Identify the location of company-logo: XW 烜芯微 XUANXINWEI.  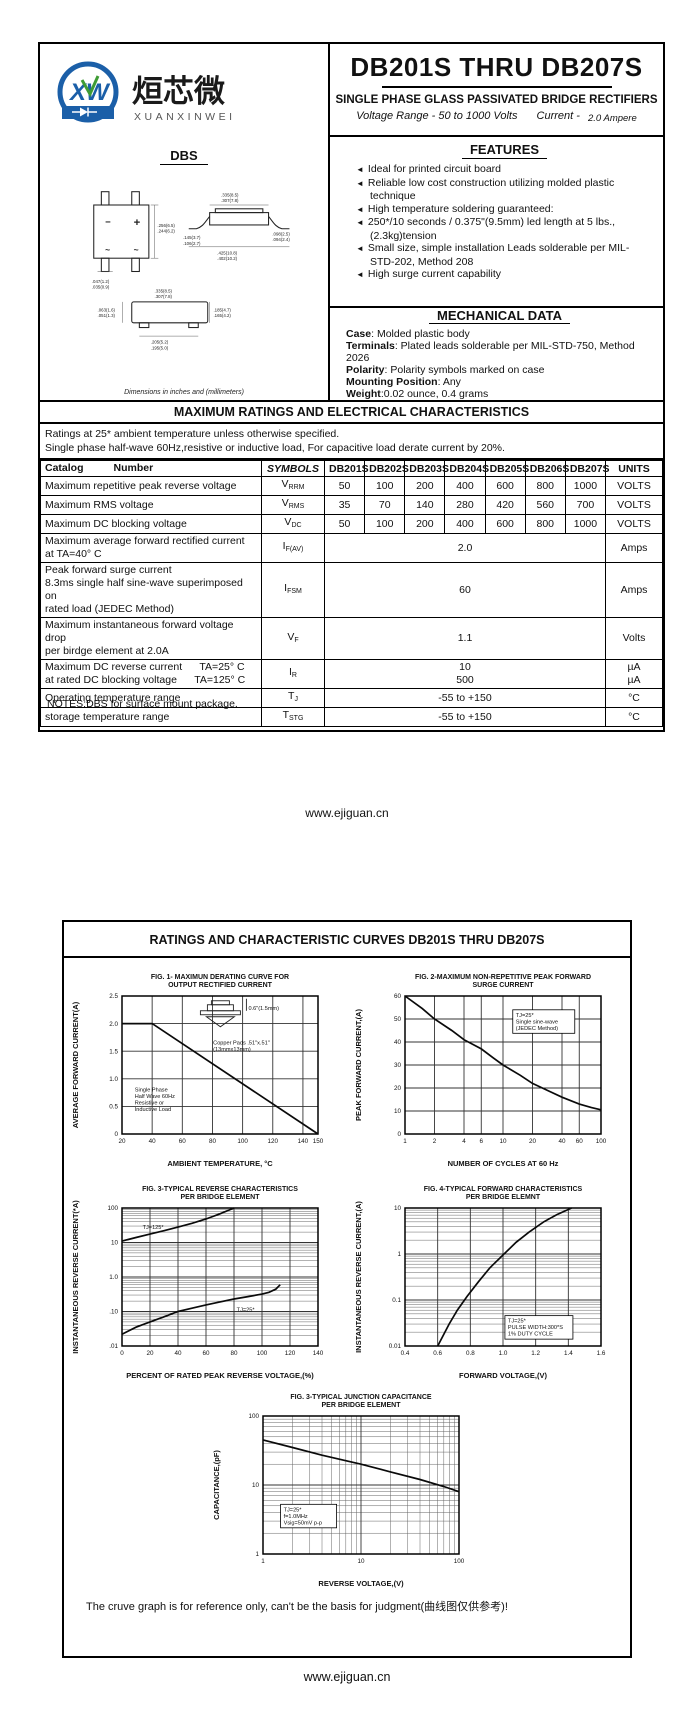
(188, 95).